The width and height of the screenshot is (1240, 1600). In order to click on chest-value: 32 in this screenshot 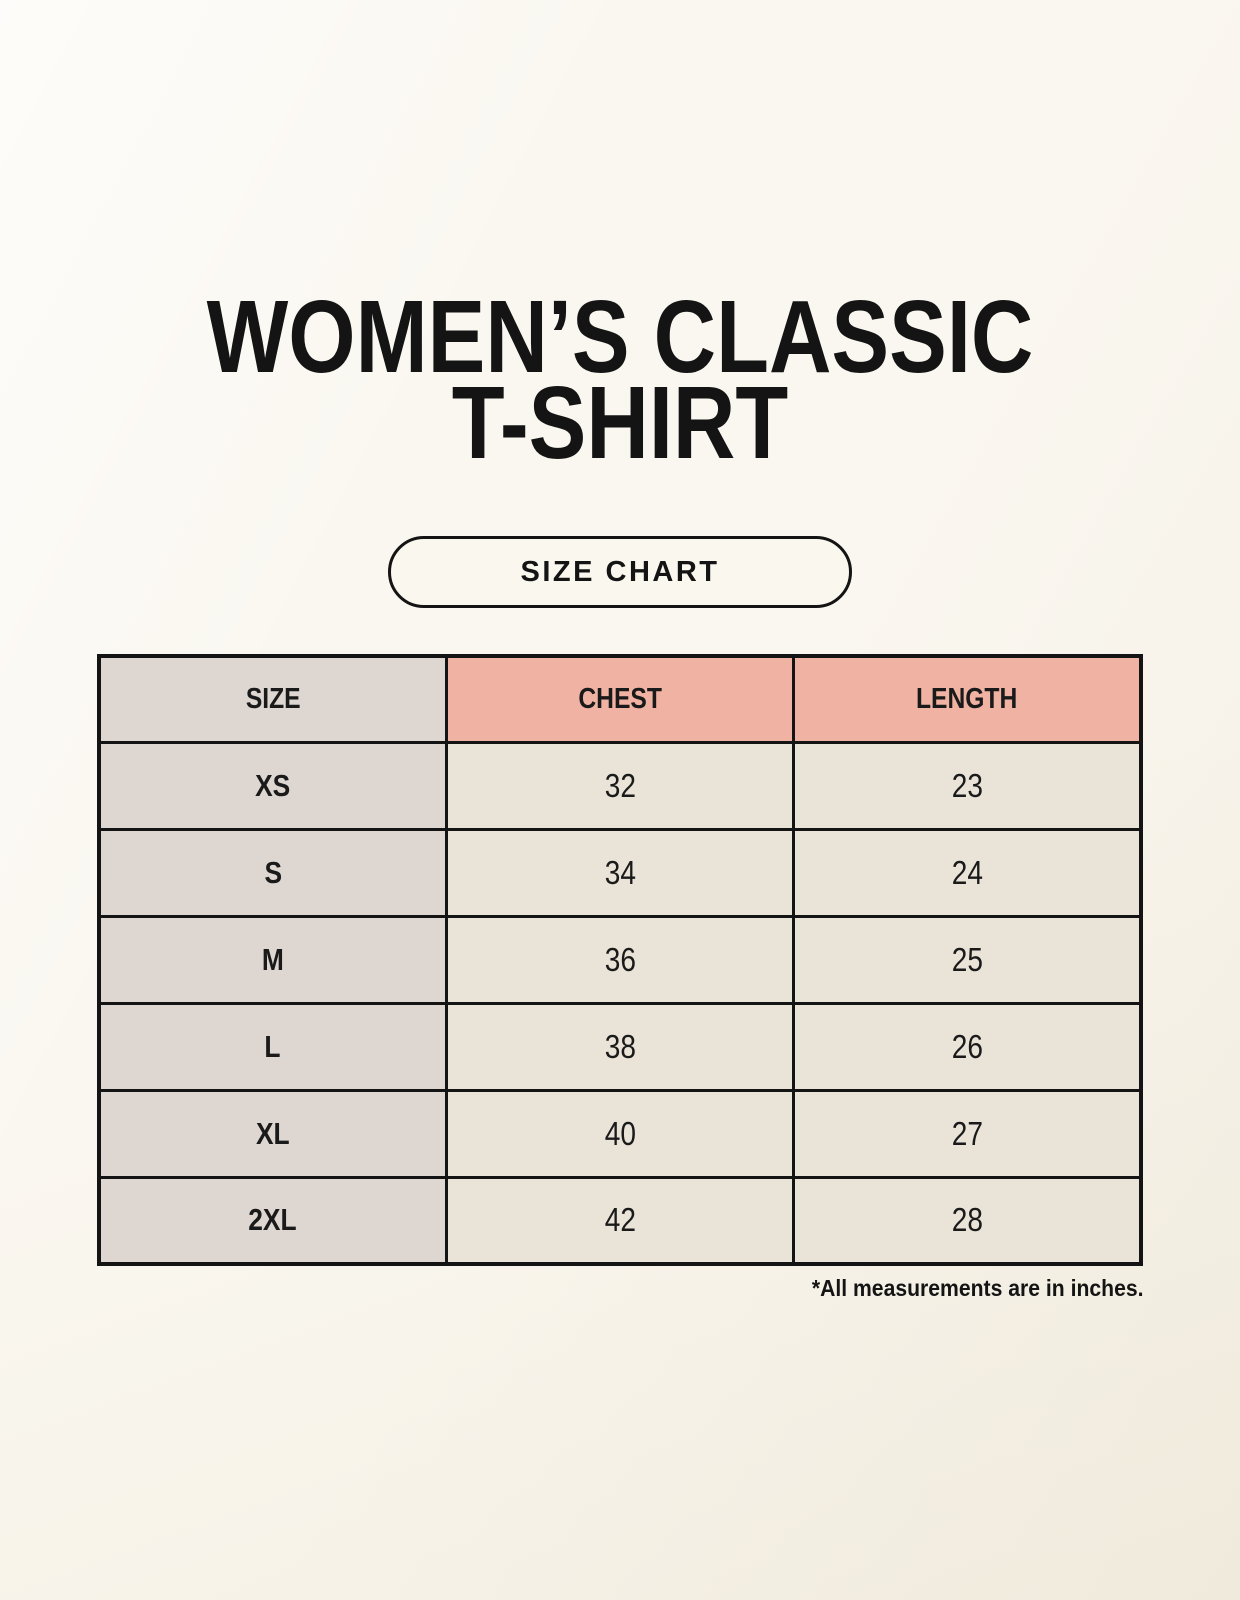, I will do `click(620, 785)`.